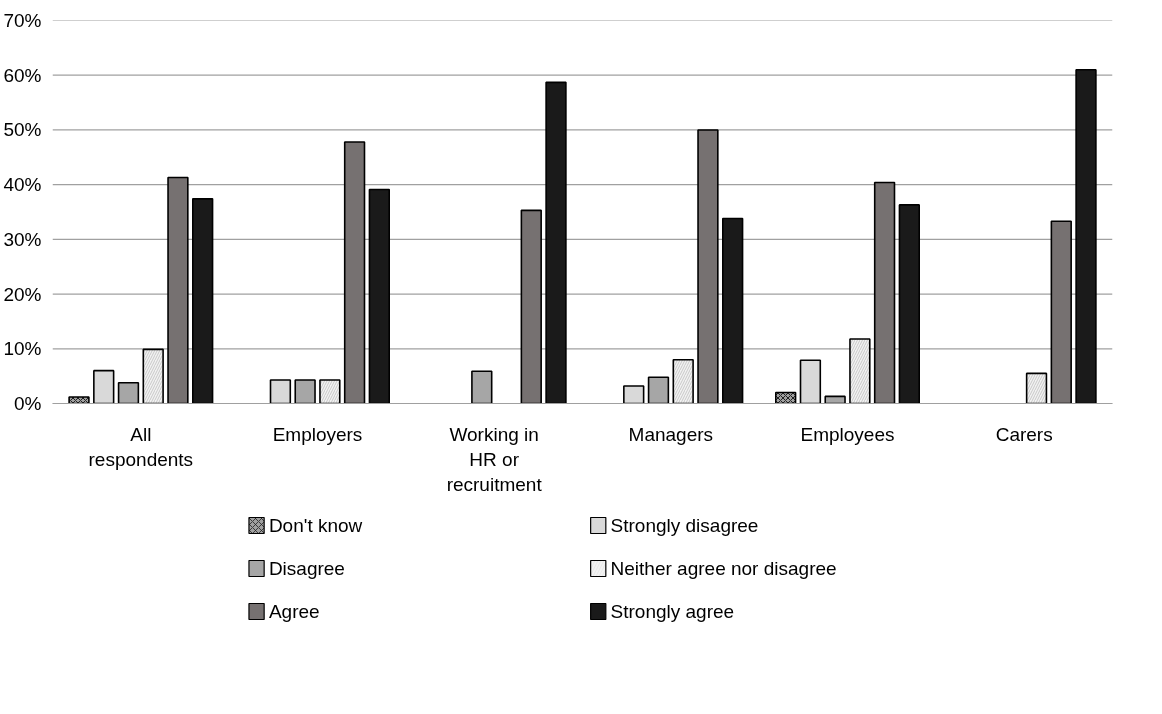  I want to click on y-tick-label: 40%, so click(22, 185).